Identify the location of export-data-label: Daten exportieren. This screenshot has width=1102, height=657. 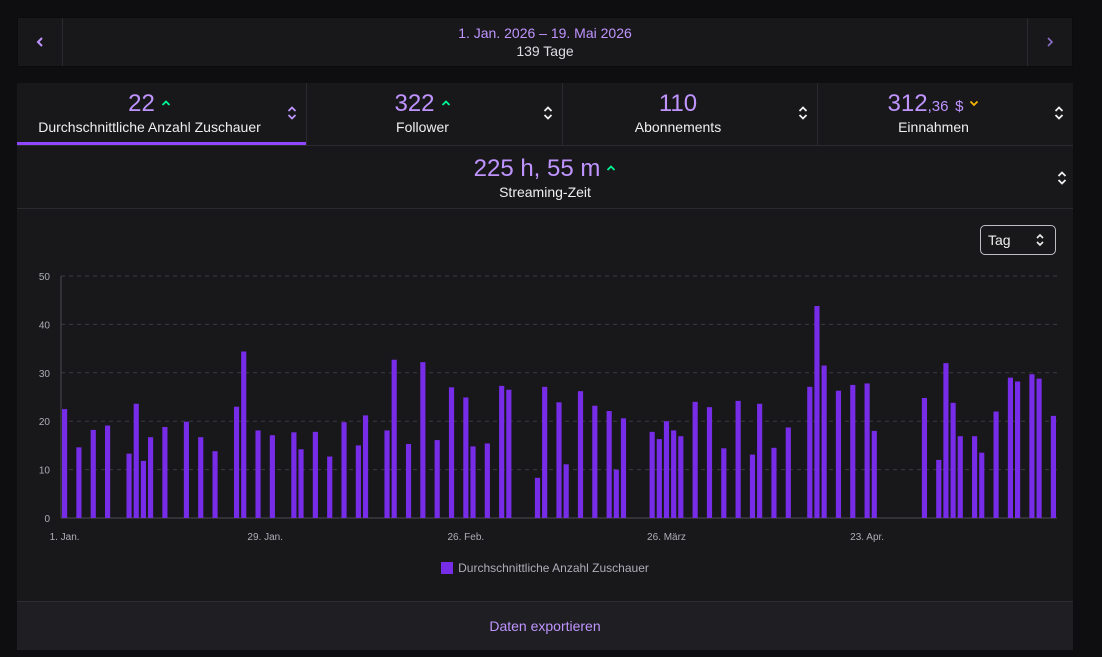
(545, 626).